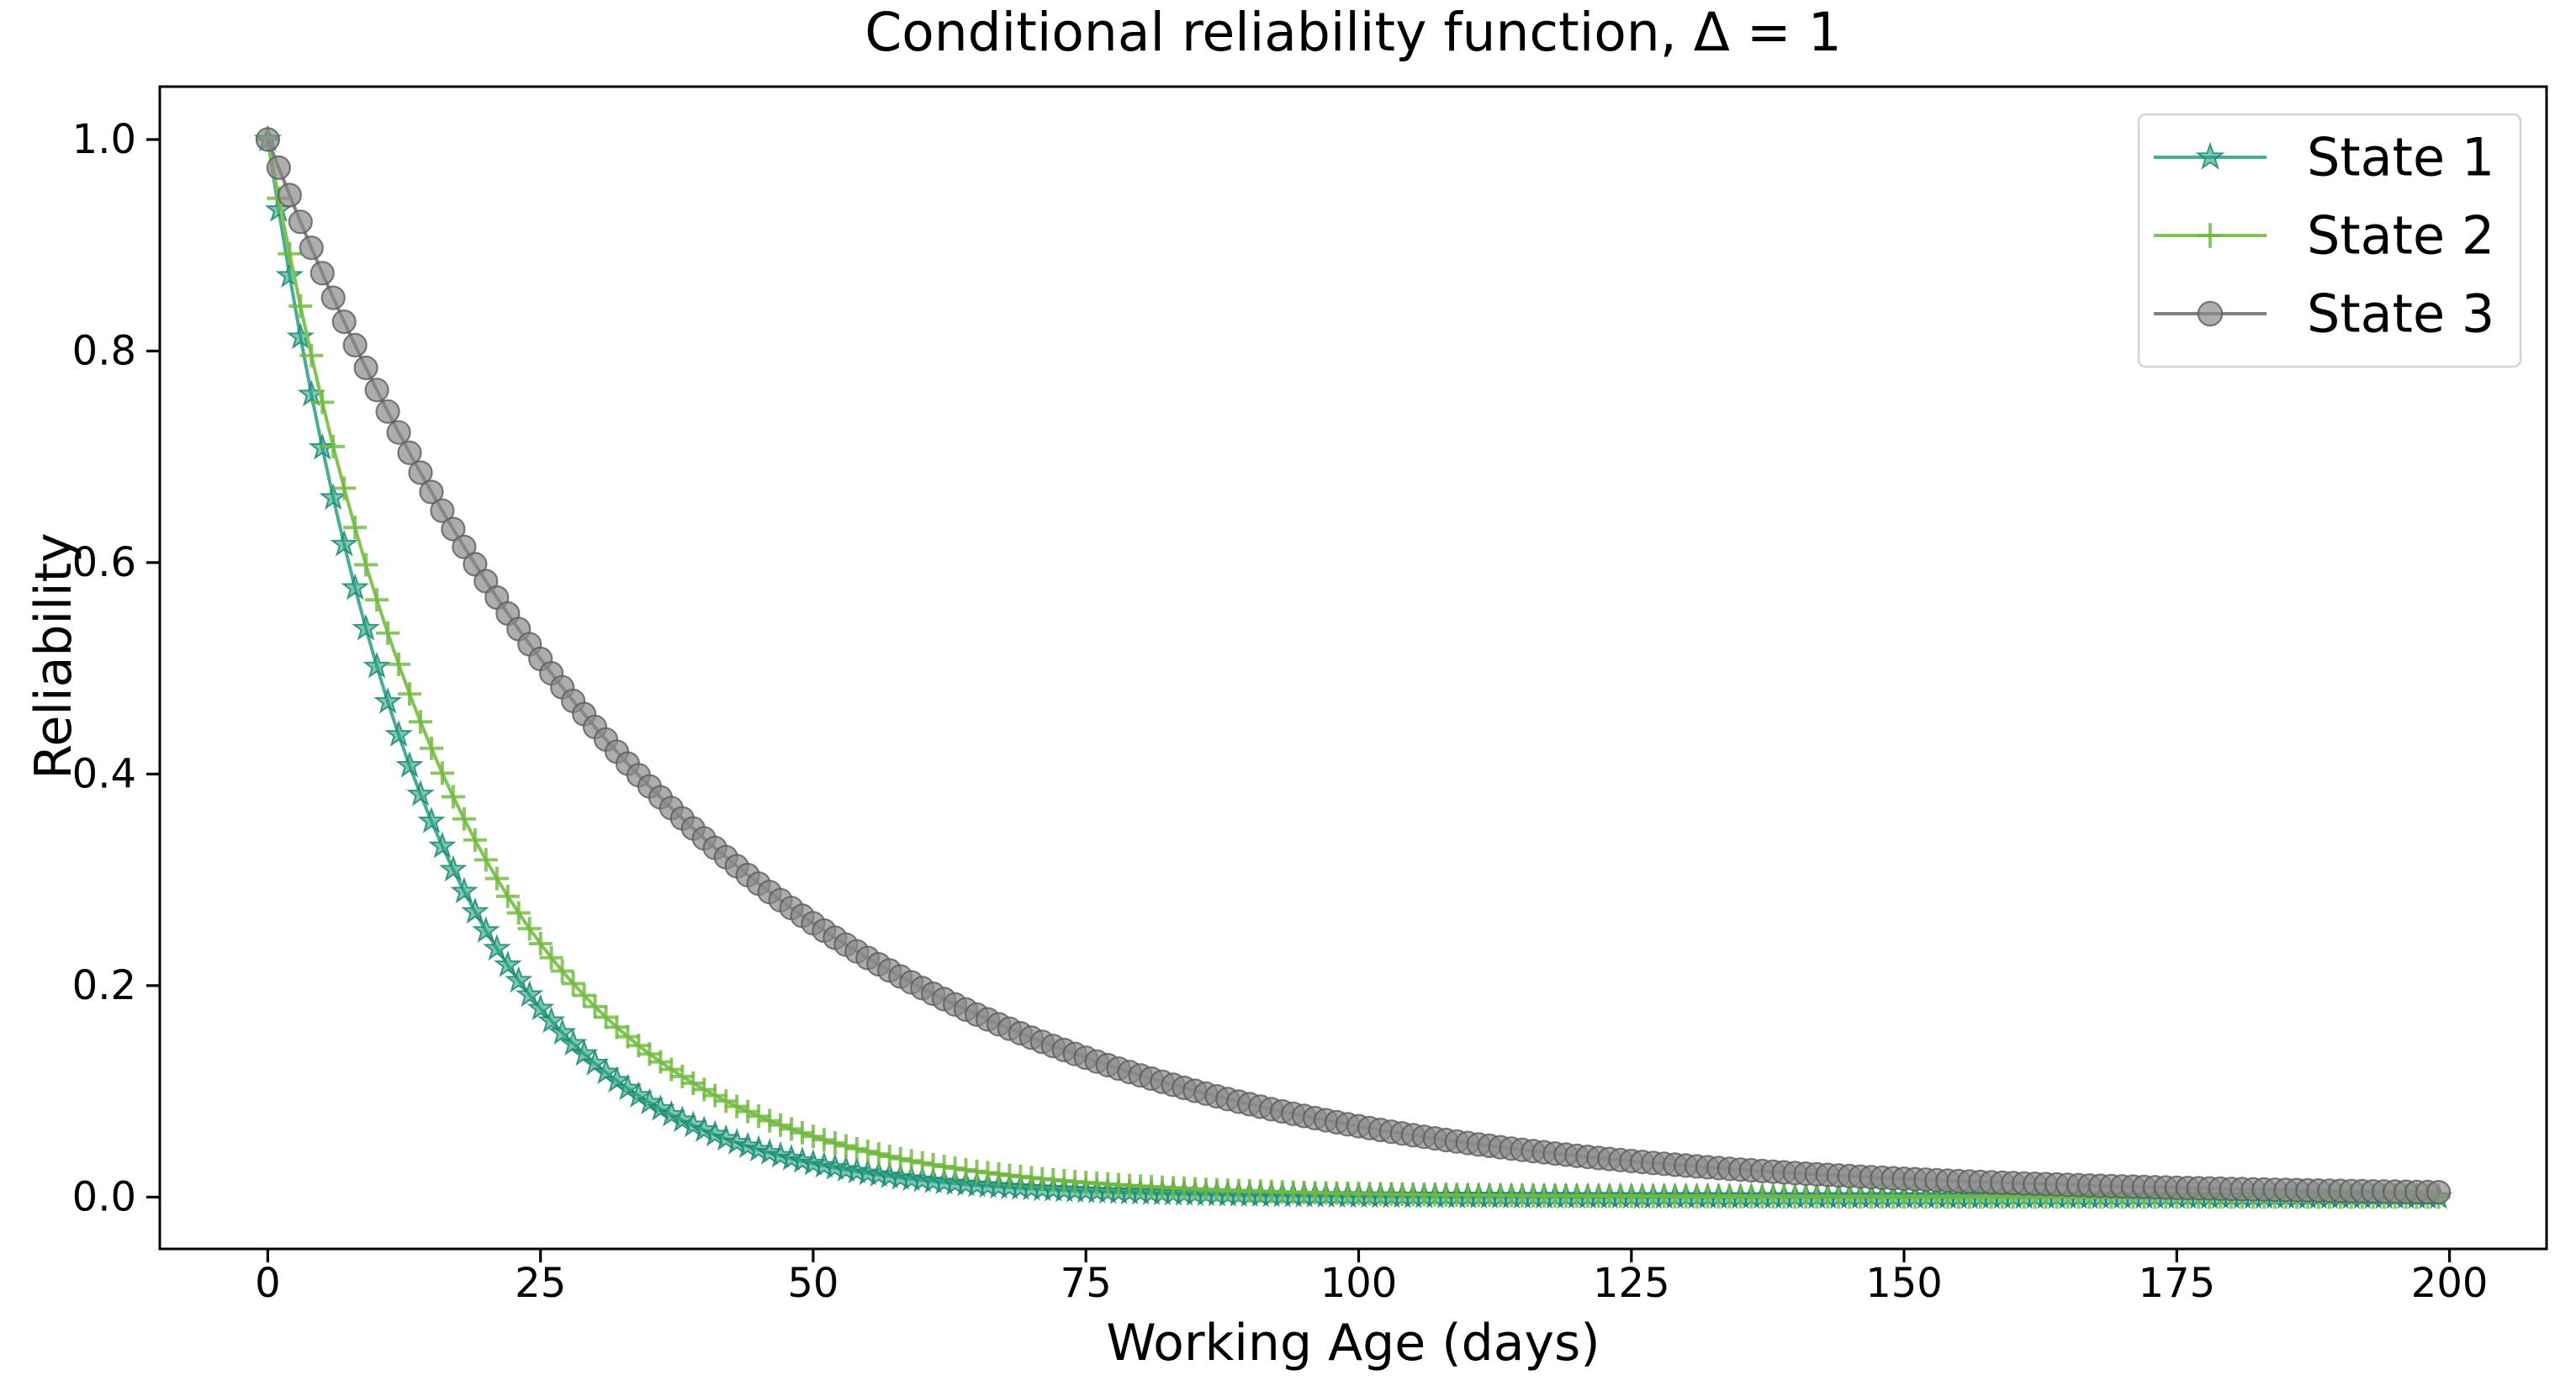 This screenshot has height=1386, width=2576. I want to click on legend-entry-state-3: State 3, so click(2324, 314).